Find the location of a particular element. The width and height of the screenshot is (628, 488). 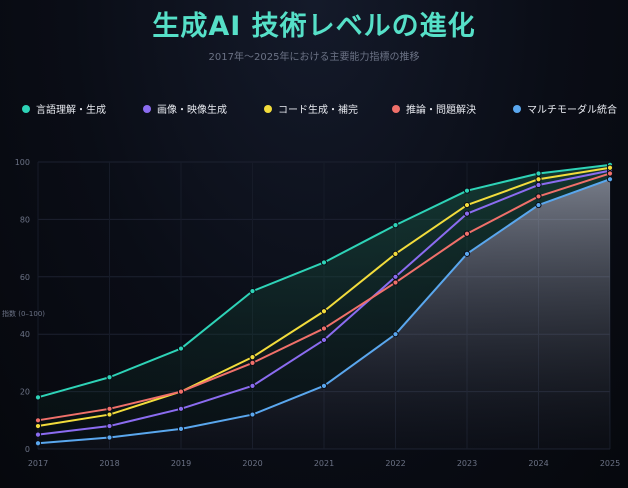

legend-label: 画像・映像生成 is located at coordinates (192, 110).